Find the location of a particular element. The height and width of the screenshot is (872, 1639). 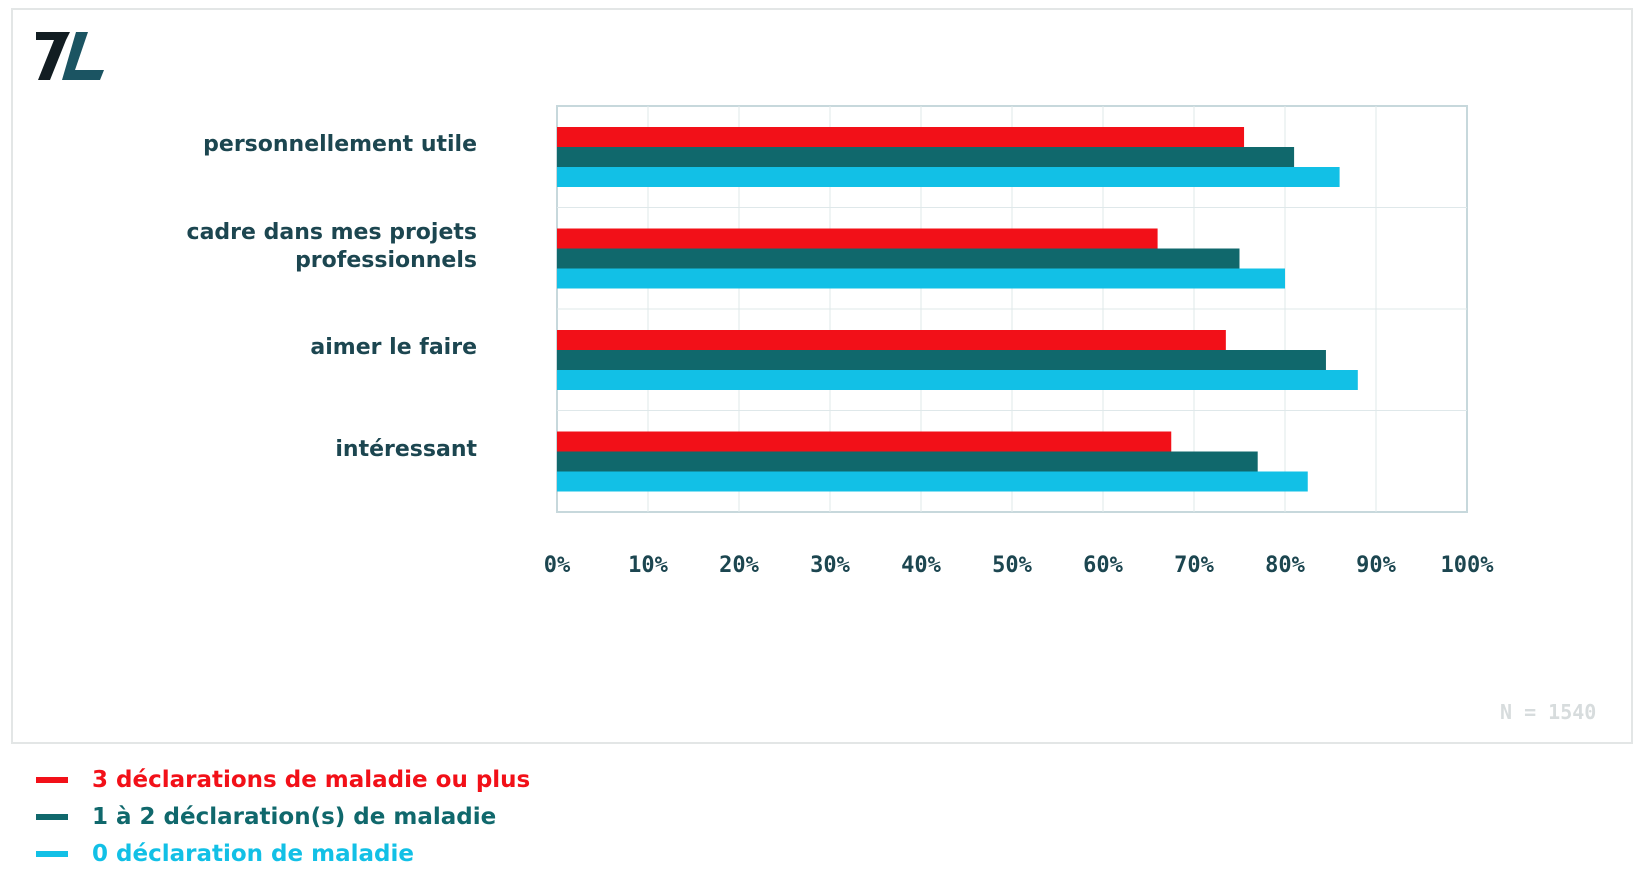

x-tick-label: 30% is located at coordinates (830, 565).